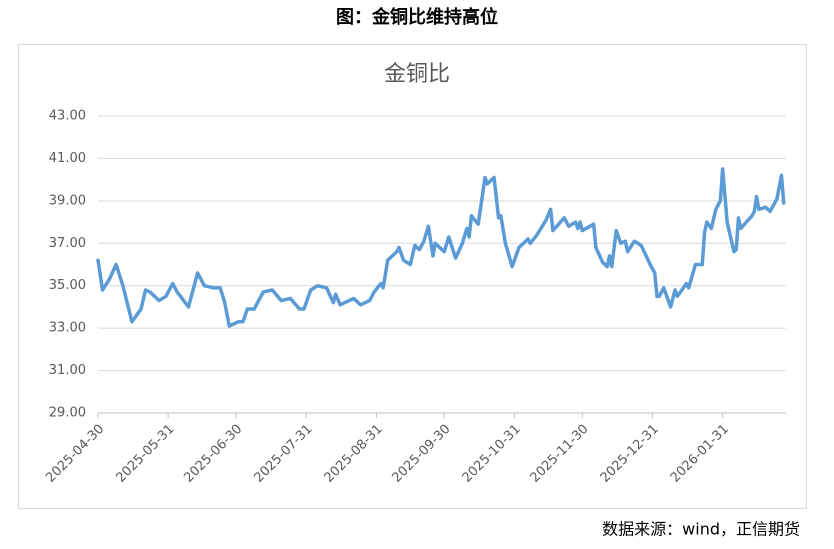 Image resolution: width=834 pixels, height=549 pixels. What do you see at coordinates (67, 413) in the screenshot?
I see `y-tick-label: 29.00` at bounding box center [67, 413].